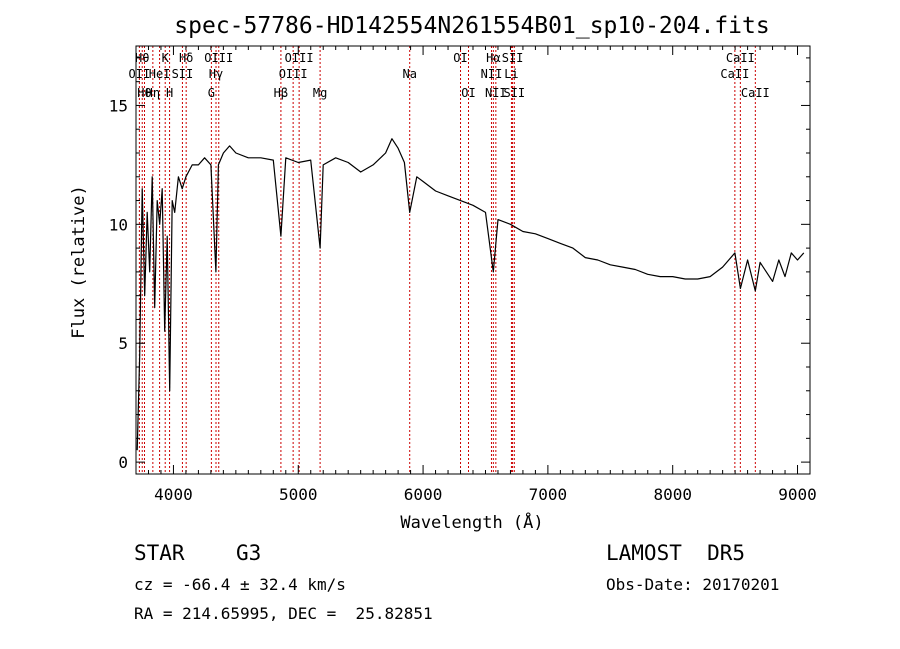 The height and width of the screenshot is (649, 900). What do you see at coordinates (160, 74) in the screenshot?
I see `spectral-line-label: HeI` at bounding box center [160, 74].